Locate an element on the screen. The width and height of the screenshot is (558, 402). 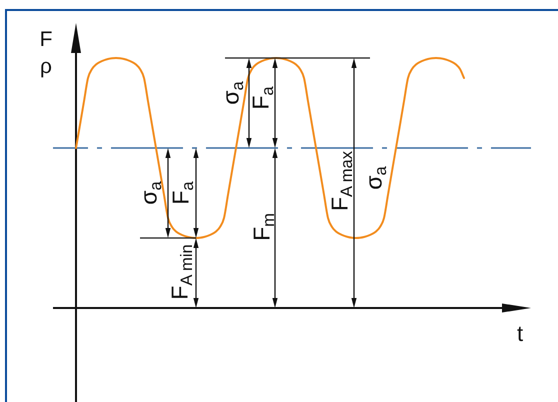
y-axis-title: F ρ is located at coordinates (46, 53).